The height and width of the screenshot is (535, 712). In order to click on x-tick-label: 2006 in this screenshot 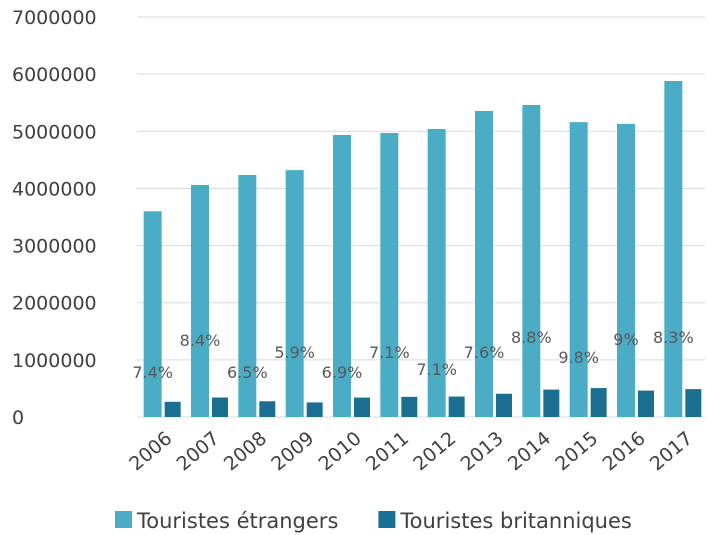, I will do `click(150, 451)`.